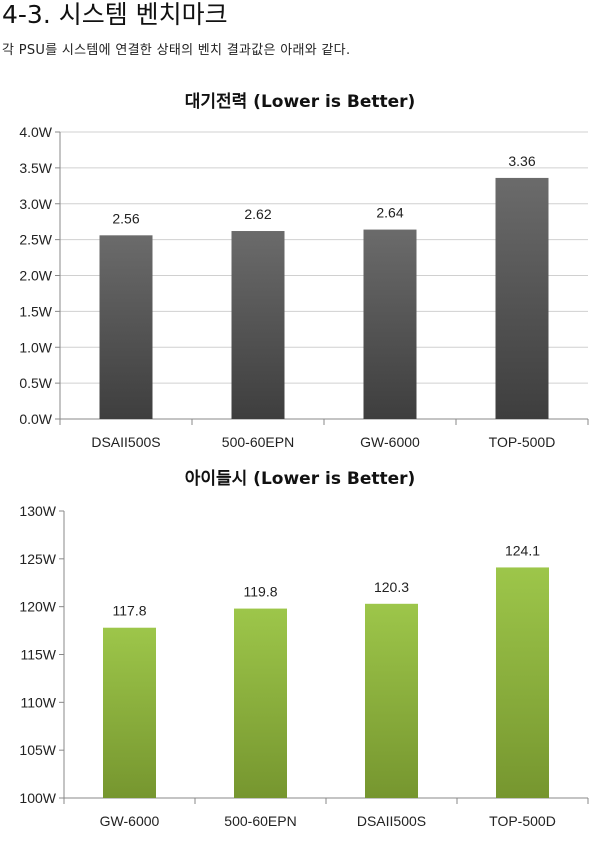 Image resolution: width=600 pixels, height=849 pixels. I want to click on y-tick-label: 3.0W, so click(35, 204).